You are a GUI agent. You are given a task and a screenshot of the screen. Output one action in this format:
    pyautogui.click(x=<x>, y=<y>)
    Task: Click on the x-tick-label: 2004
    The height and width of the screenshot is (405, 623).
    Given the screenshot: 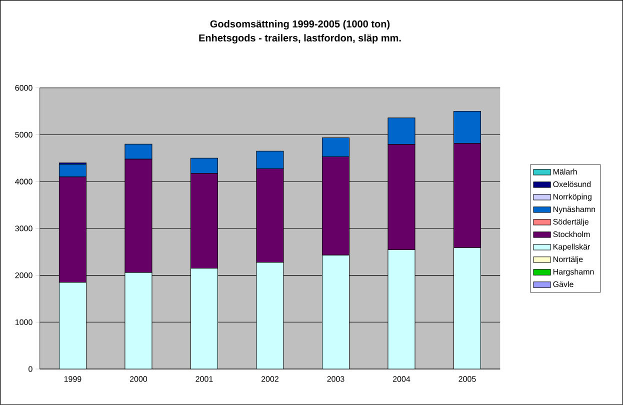 What is the action you would take?
    pyautogui.click(x=401, y=379)
    